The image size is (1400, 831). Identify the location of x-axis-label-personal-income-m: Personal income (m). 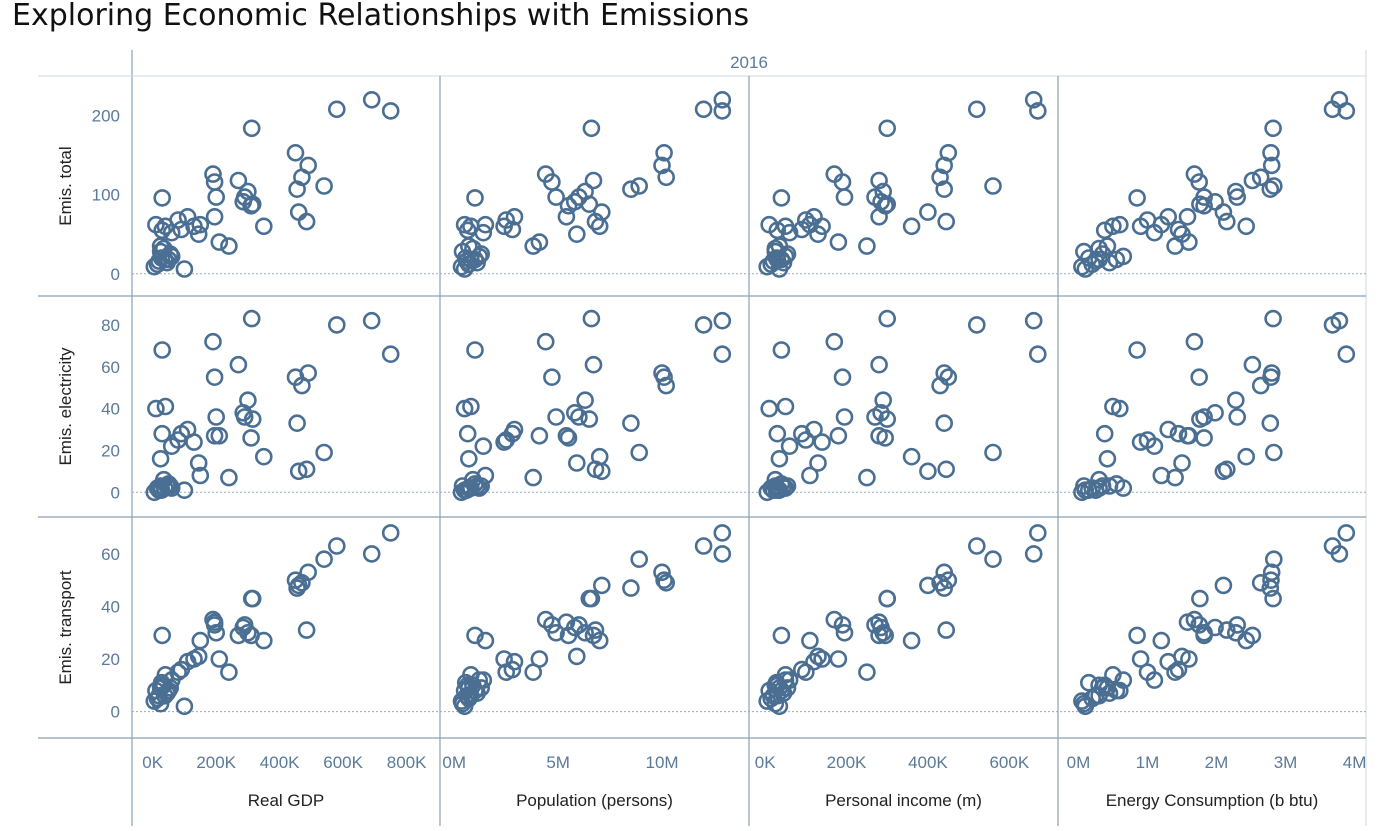
(903, 800).